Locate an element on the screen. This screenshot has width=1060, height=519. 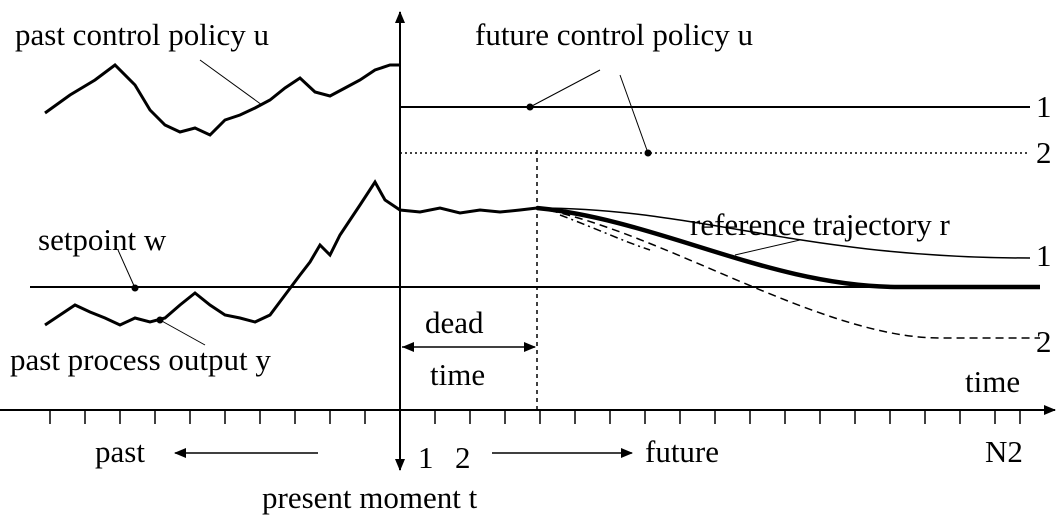
label: N2 is located at coordinates (1004, 451).